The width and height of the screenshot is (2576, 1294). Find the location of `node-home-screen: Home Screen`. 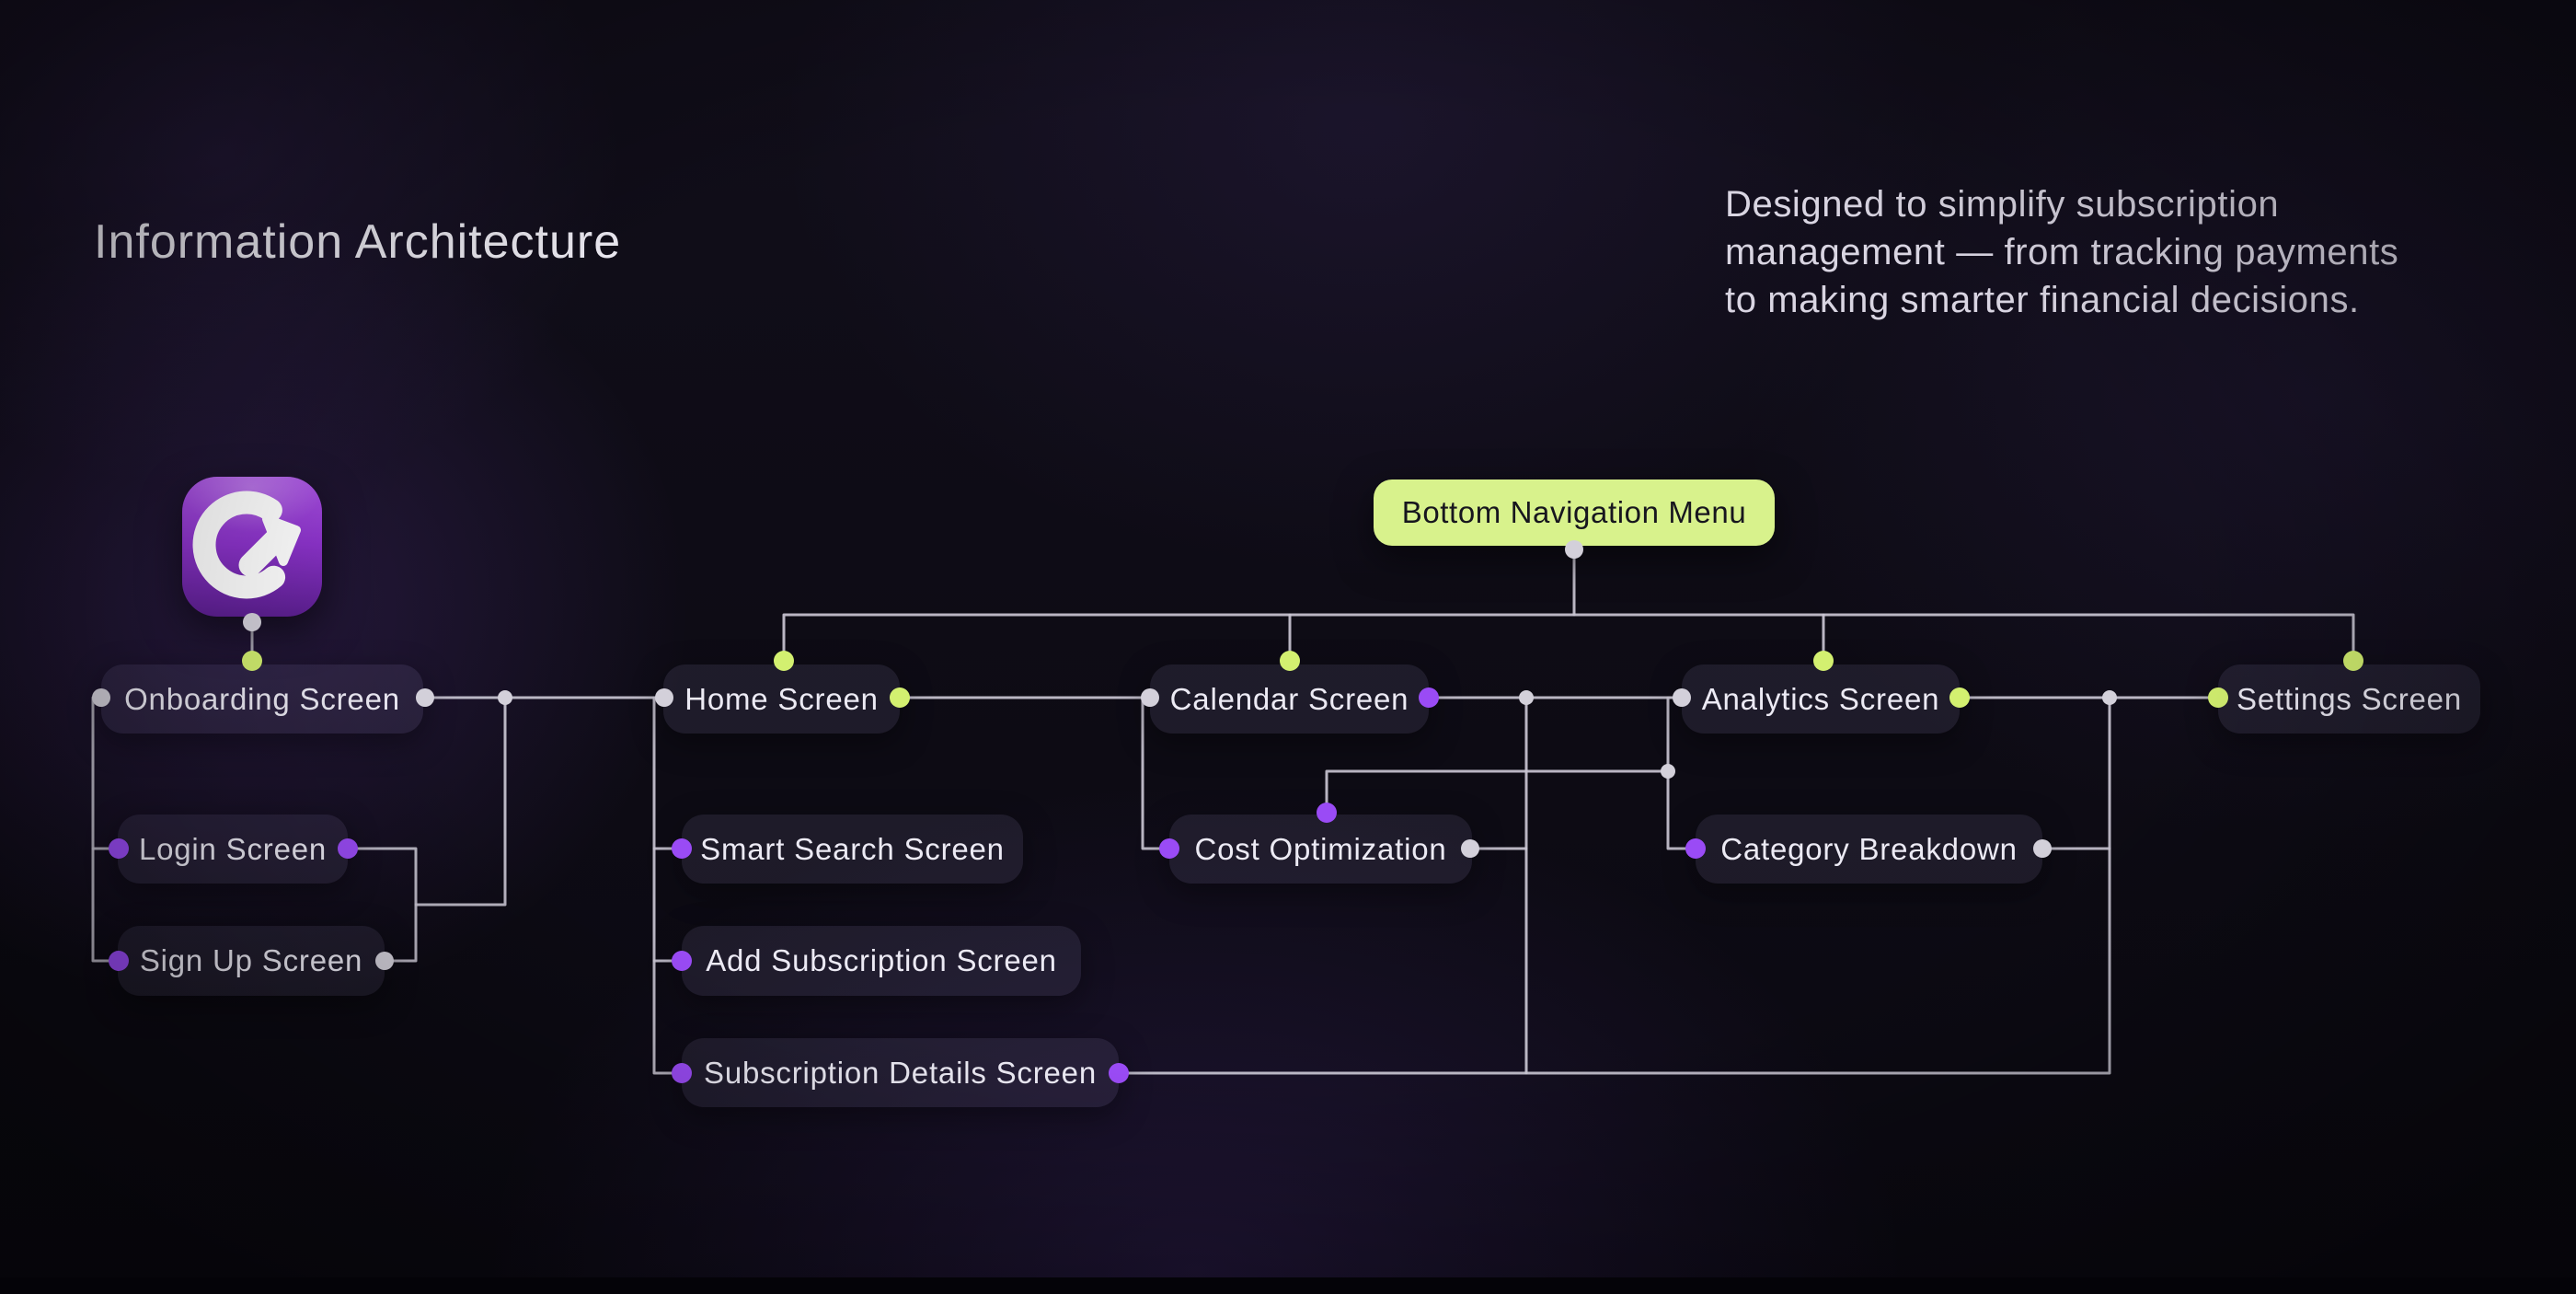

node-home-screen: Home Screen is located at coordinates (781, 699).